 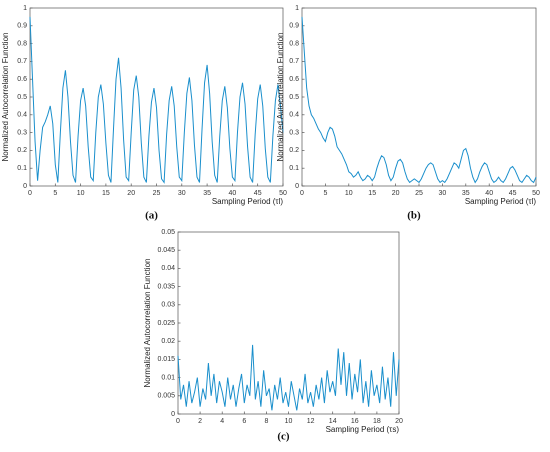 What do you see at coordinates (168, 232) in the screenshot?
I see `y-tick-label: 0.05` at bounding box center [168, 232].